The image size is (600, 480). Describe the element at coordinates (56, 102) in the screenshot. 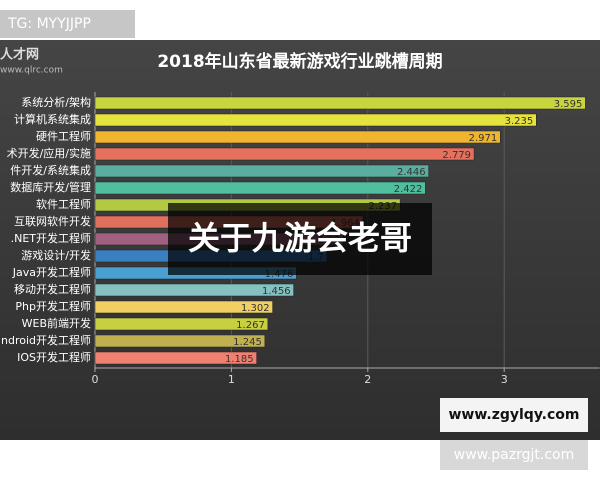

I see `y-tick-label: 系统分析/架构` at that location.